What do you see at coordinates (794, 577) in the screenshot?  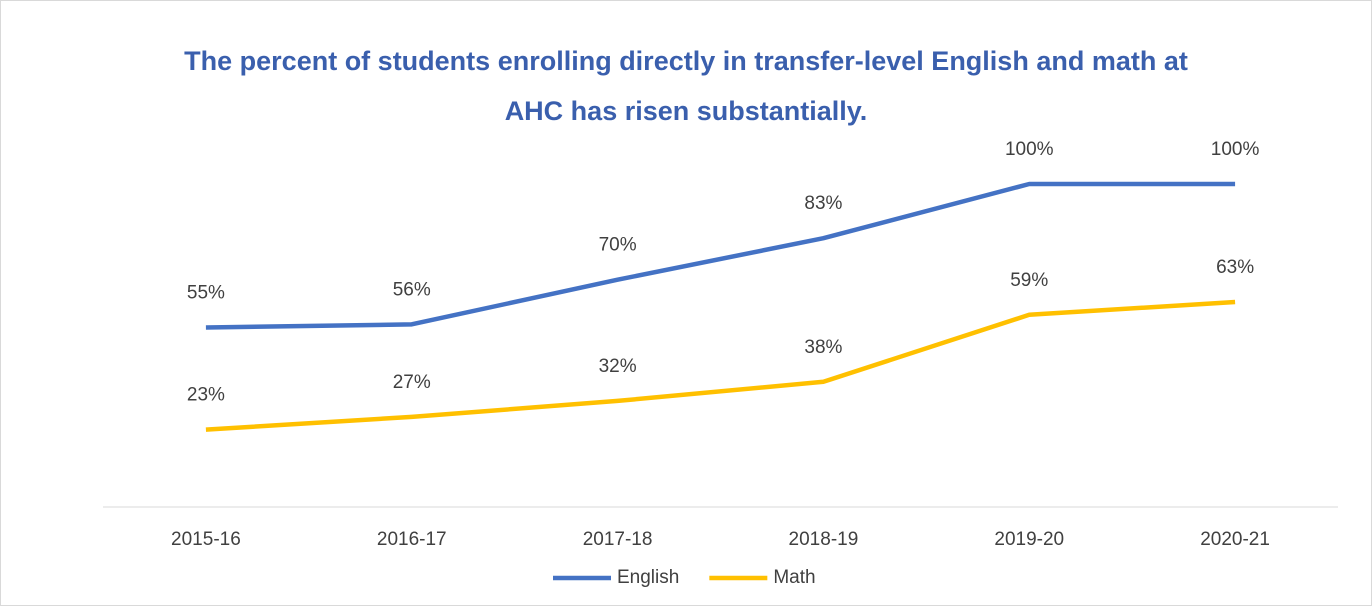 I see `legend-label: Math` at bounding box center [794, 577].